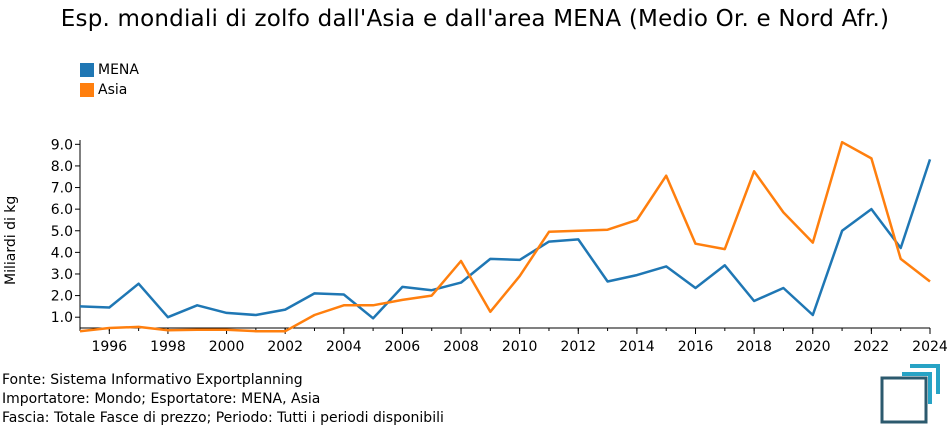  I want to click on x-tick-label: 2010, so click(520, 347).